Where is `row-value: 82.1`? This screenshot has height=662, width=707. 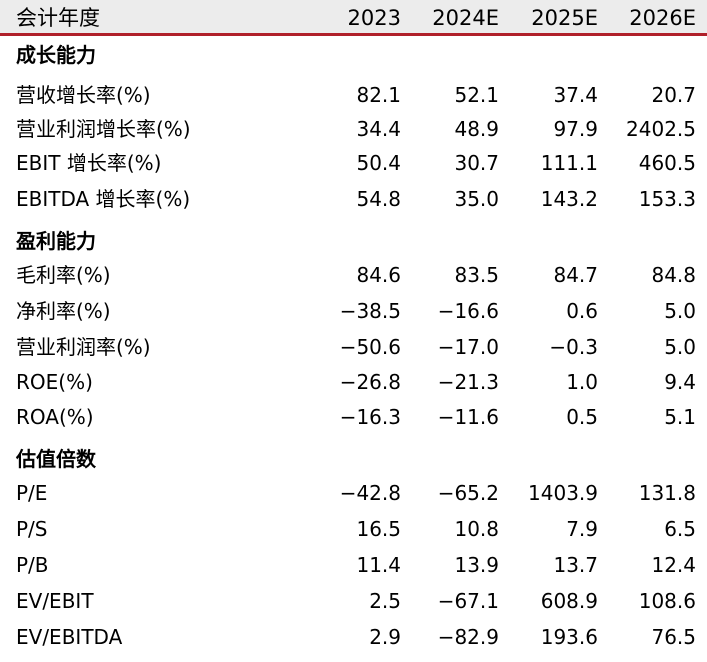
row-value: 82.1 is located at coordinates (378, 95).